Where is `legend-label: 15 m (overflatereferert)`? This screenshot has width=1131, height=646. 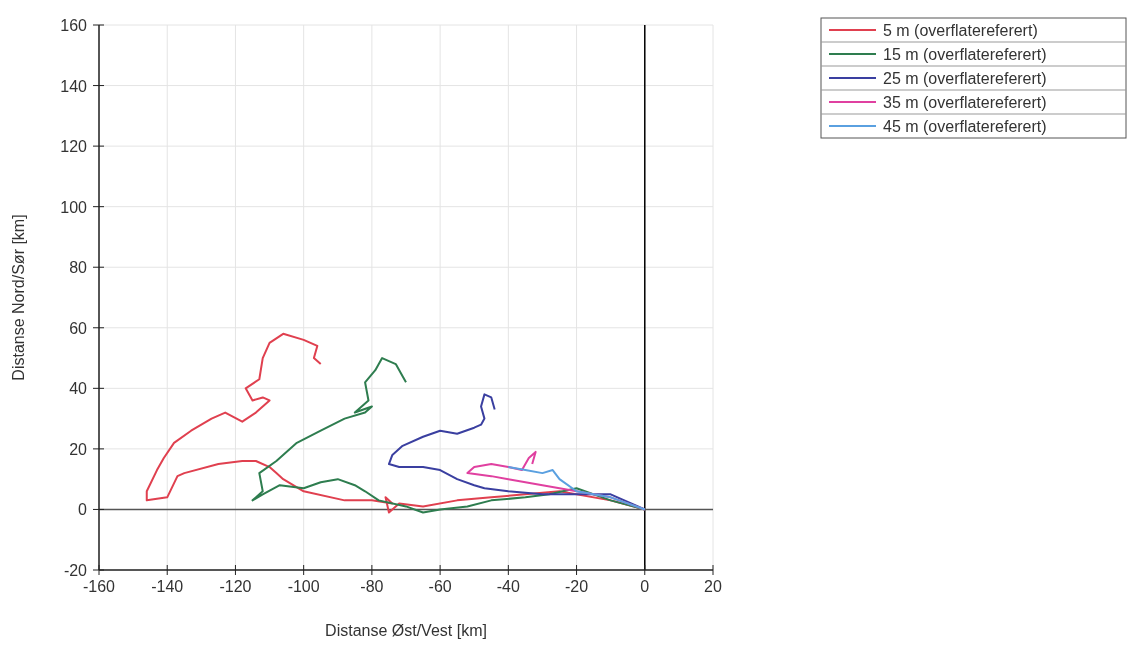
legend-label: 15 m (overflatereferert) is located at coordinates (965, 54).